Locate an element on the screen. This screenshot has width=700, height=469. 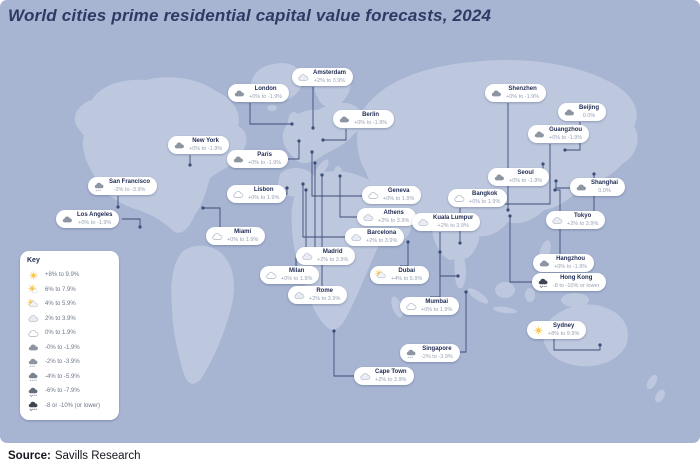
city-dot-barcelona is located at coordinates (303, 184).